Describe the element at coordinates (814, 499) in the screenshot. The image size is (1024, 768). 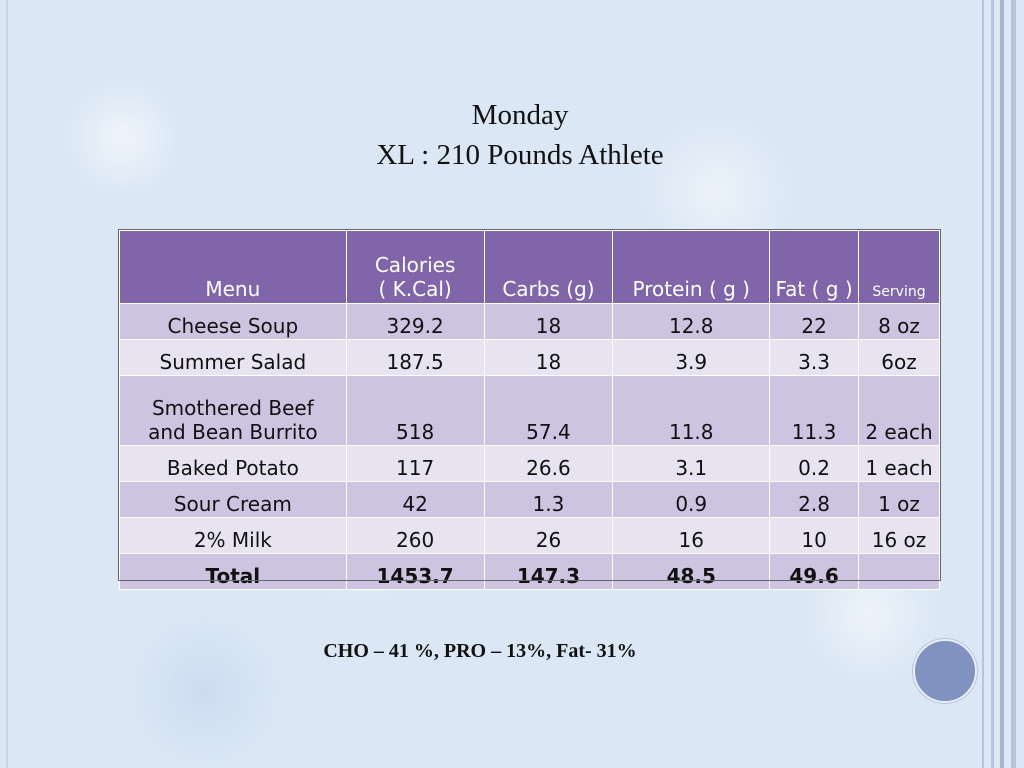
I see `cell-fat: 2.8` at that location.